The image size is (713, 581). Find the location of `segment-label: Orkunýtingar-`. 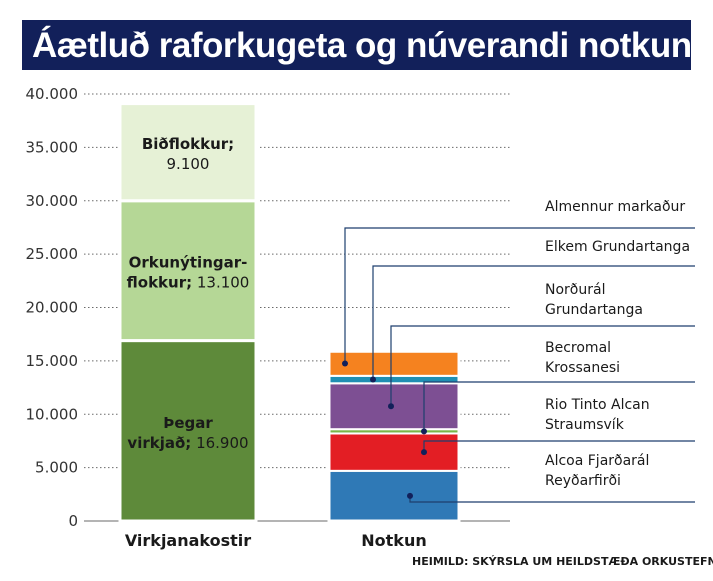

segment-label: Orkunýtingar- is located at coordinates (188, 263).